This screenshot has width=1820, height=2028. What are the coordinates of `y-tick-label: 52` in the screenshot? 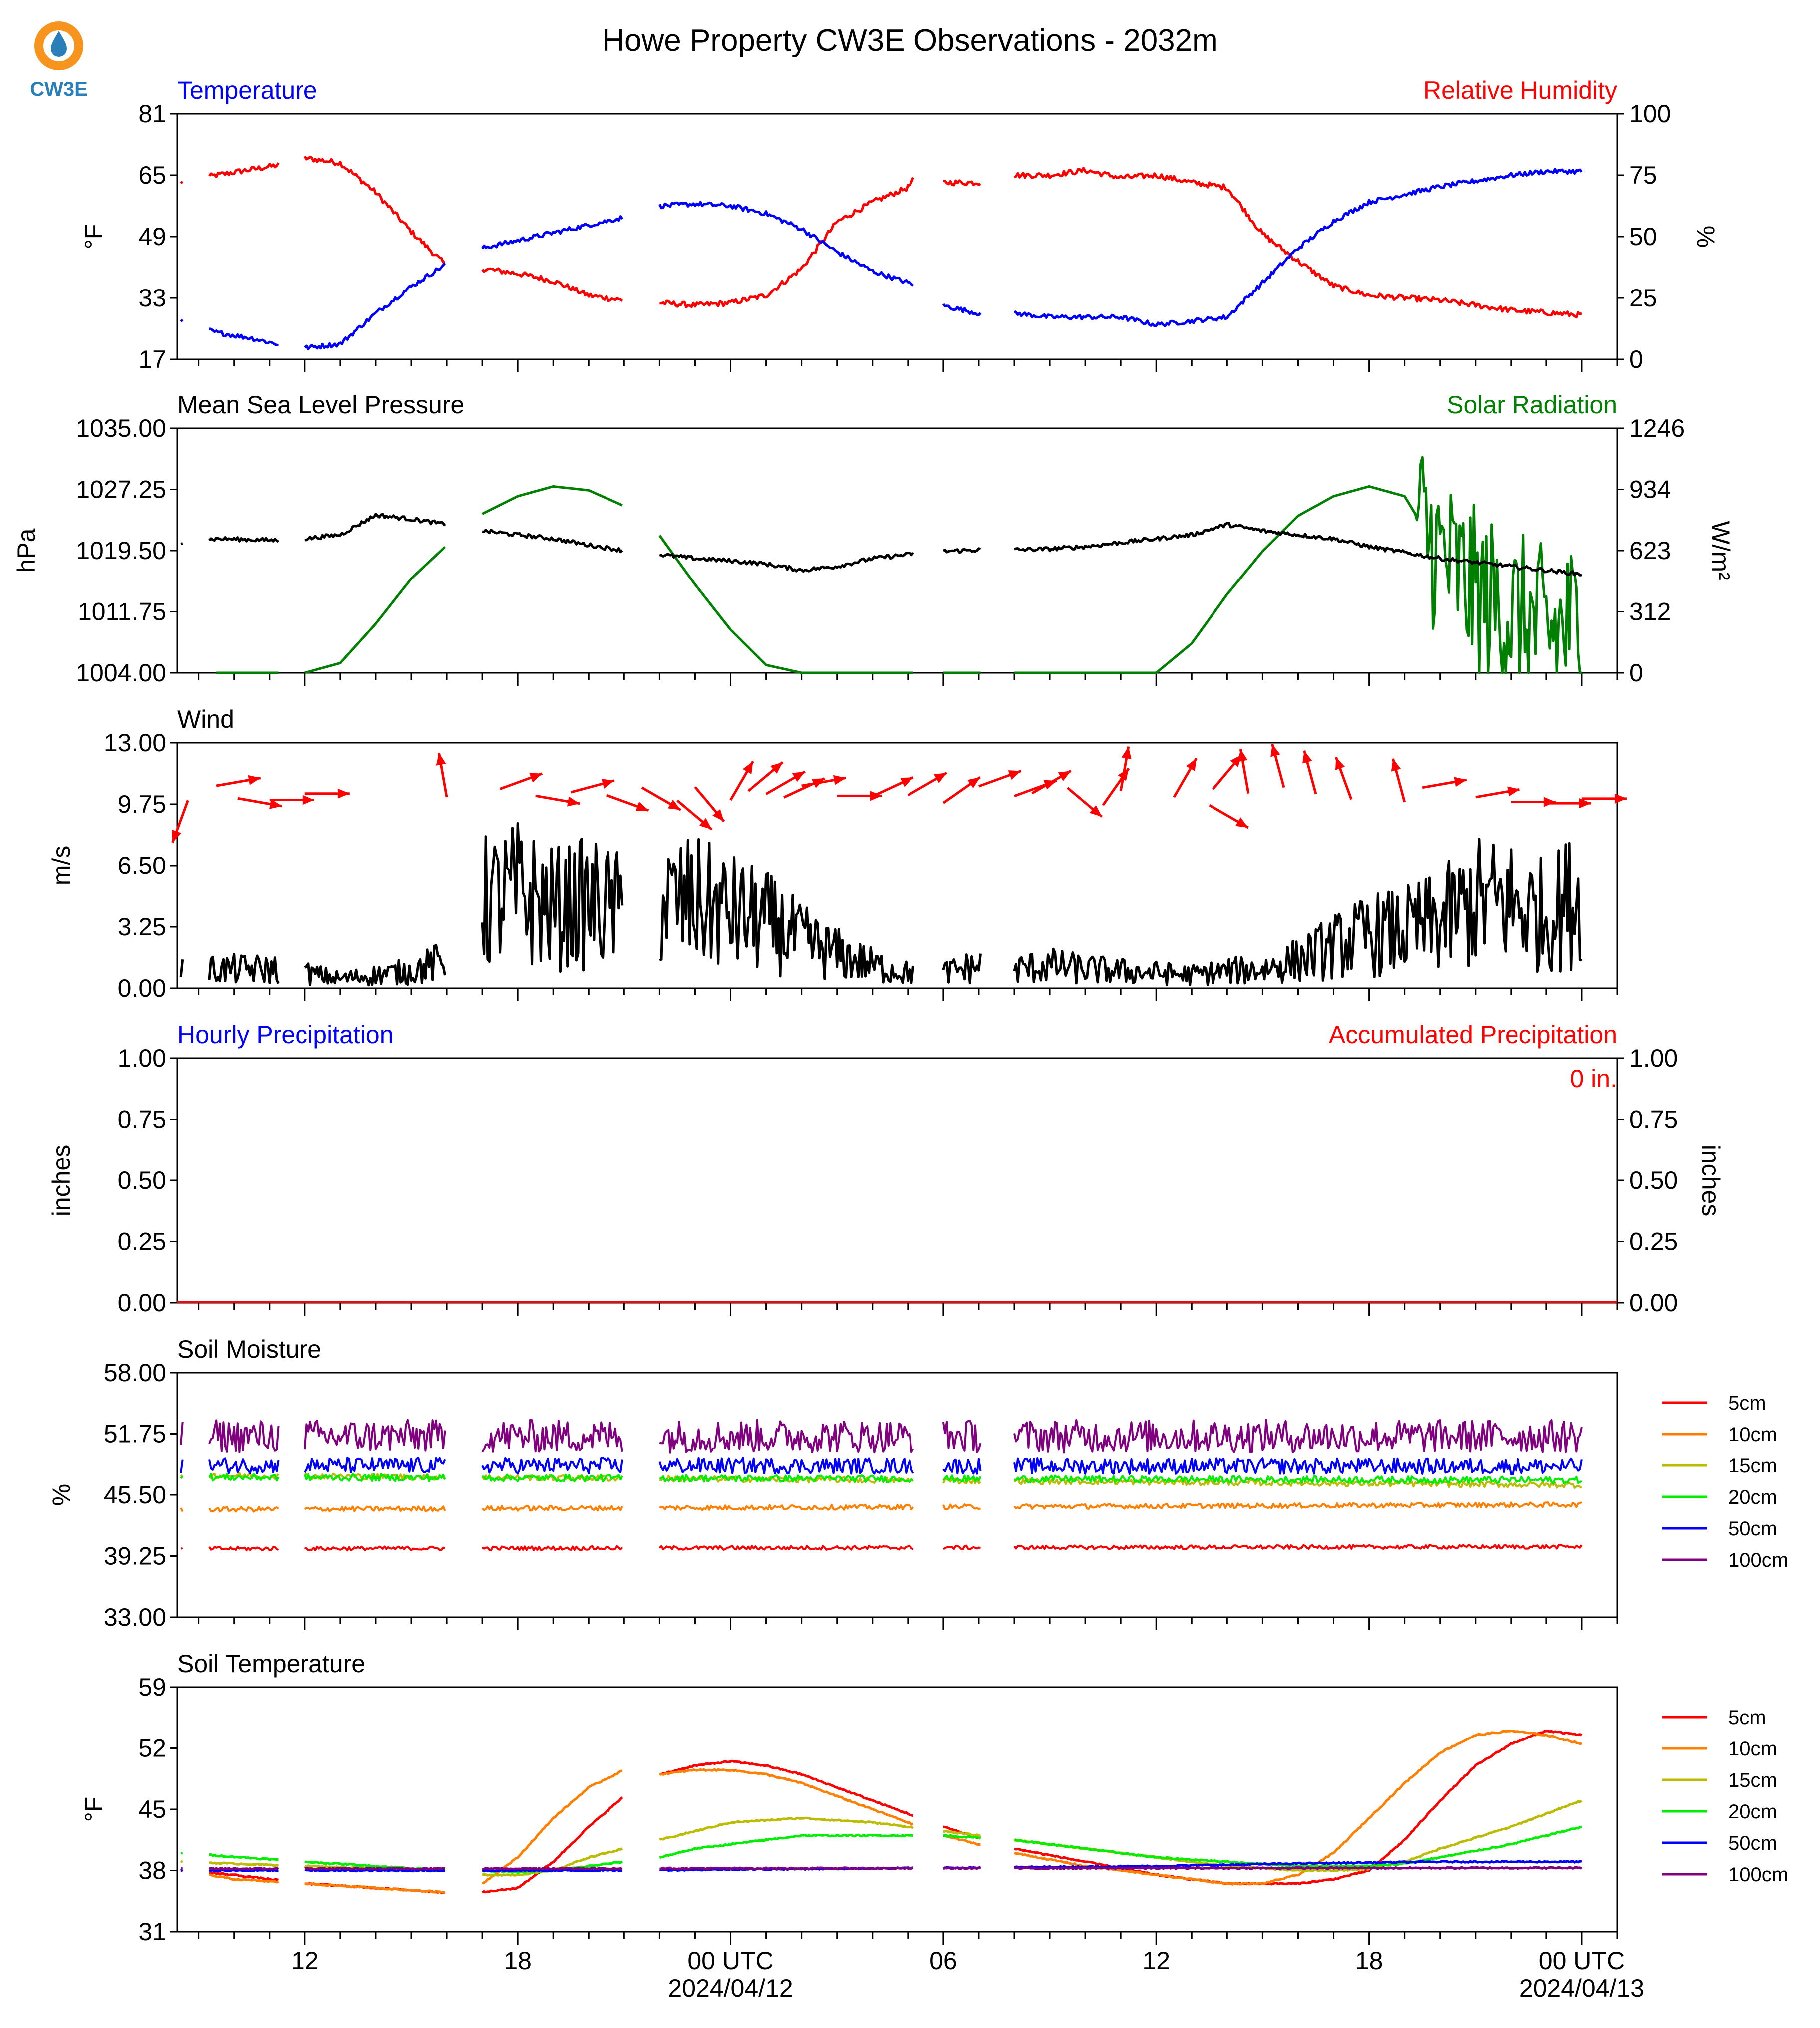 It's located at (152, 1748).